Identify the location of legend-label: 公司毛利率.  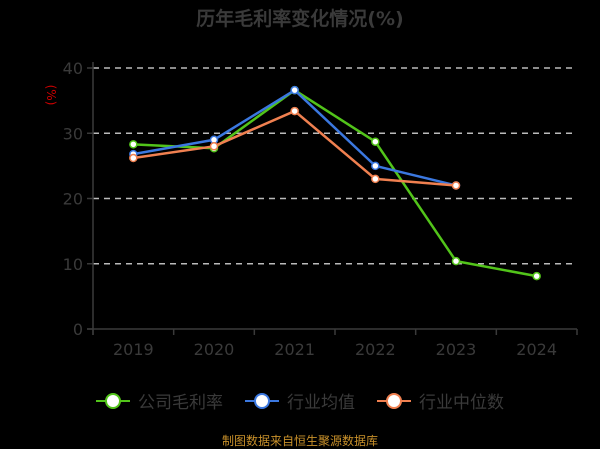
(180, 403).